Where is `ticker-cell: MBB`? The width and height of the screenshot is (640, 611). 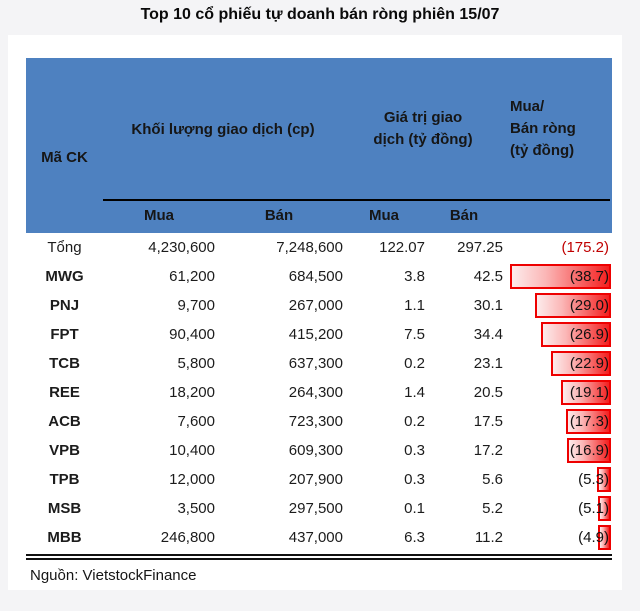
ticker-cell: MBB is located at coordinates (64, 537).